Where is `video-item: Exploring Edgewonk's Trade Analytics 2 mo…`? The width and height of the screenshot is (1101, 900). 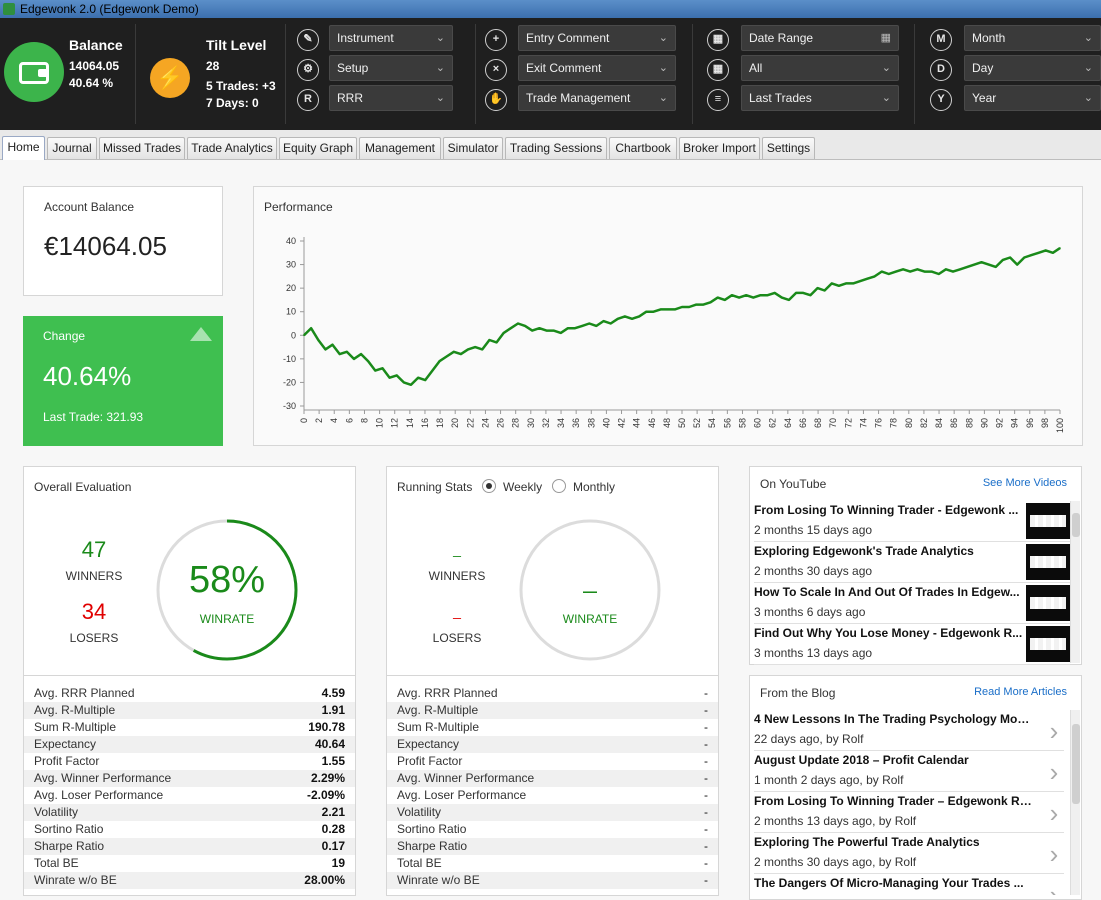 video-item: Exploring Edgewonk's Trade Analytics 2 mo… is located at coordinates (912, 562).